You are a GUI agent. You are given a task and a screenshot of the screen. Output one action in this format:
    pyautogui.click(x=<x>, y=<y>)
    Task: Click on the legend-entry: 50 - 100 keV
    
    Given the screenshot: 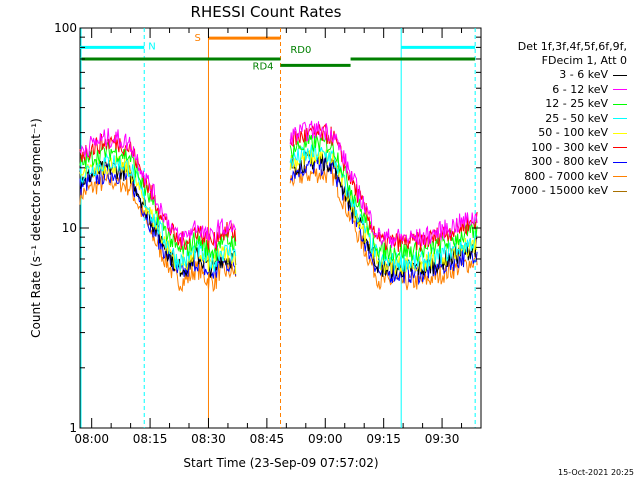 What is the action you would take?
    pyautogui.click(x=582, y=132)
    